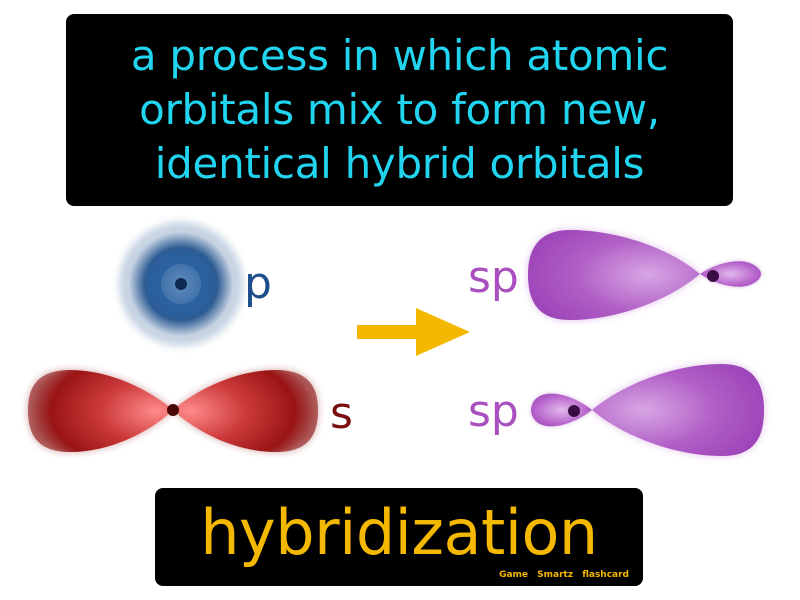 The height and width of the screenshot is (600, 800). Describe the element at coordinates (341, 413) in the screenshot. I see `s-label: s` at that location.